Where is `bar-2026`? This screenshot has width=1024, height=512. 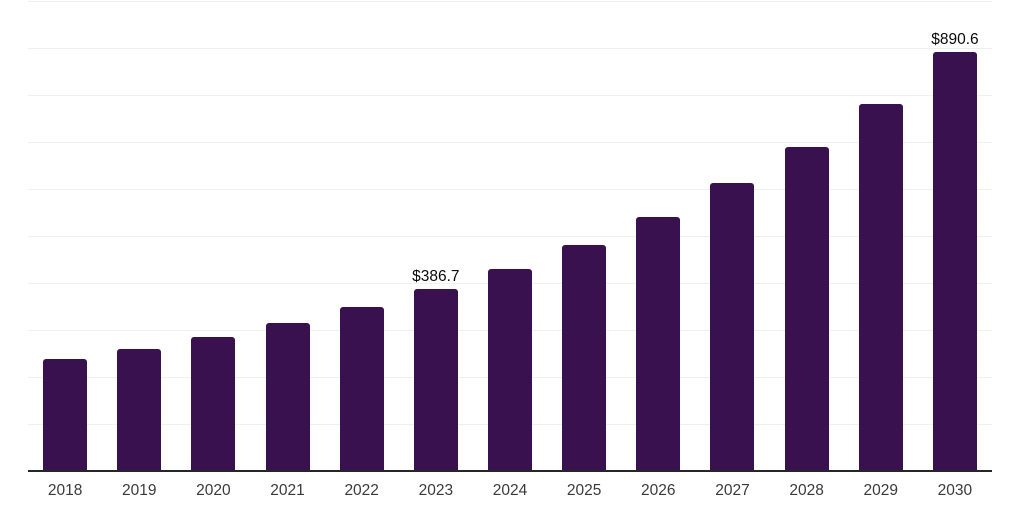 bar-2026 is located at coordinates (658, 344).